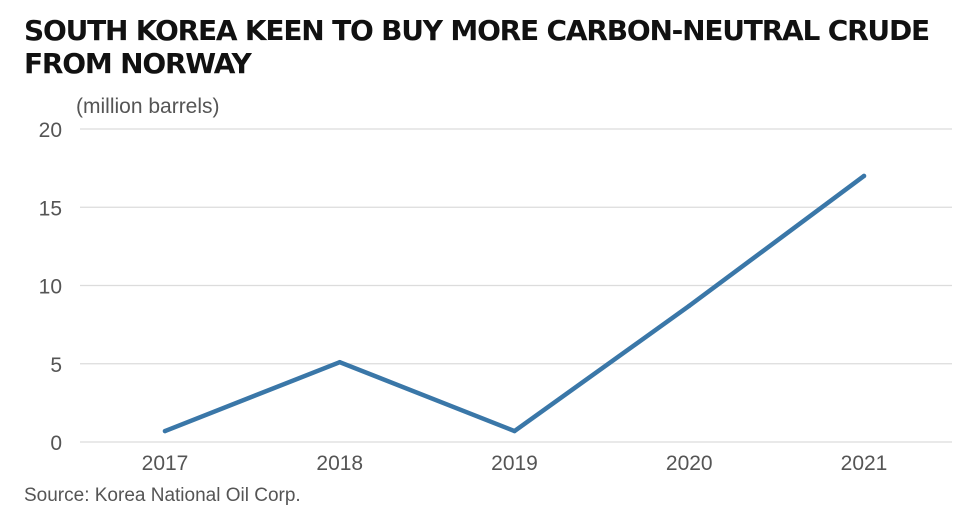 The image size is (976, 528). Describe the element at coordinates (50, 287) in the screenshot. I see `y-tick-label-10: 10` at that location.